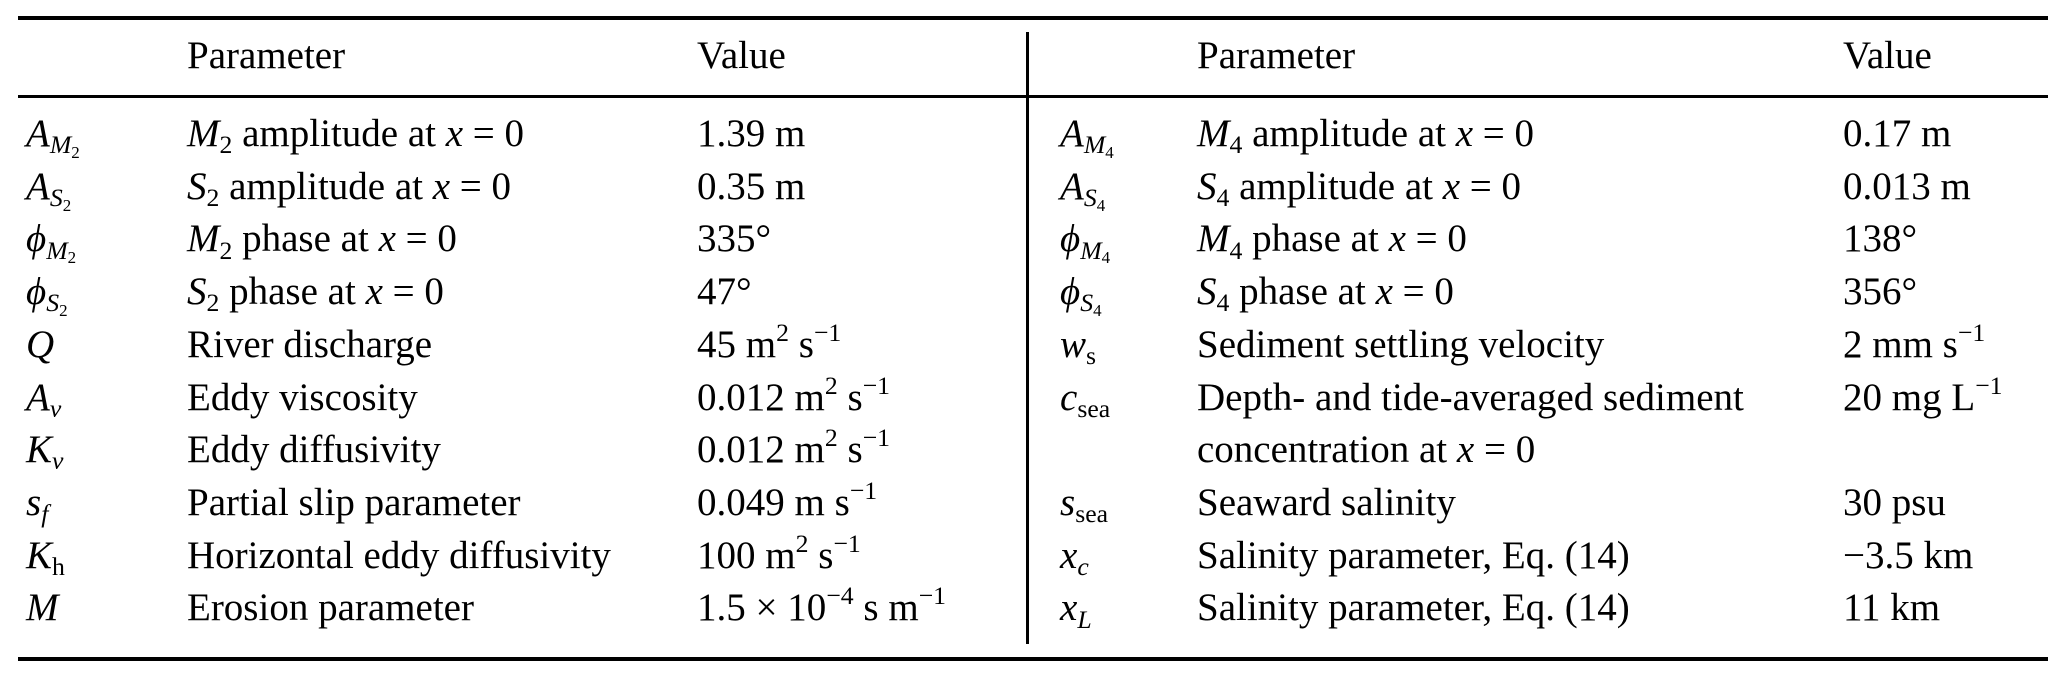  What do you see at coordinates (51, 242) in the screenshot?
I see `symbol-cell: ϕM2` at bounding box center [51, 242].